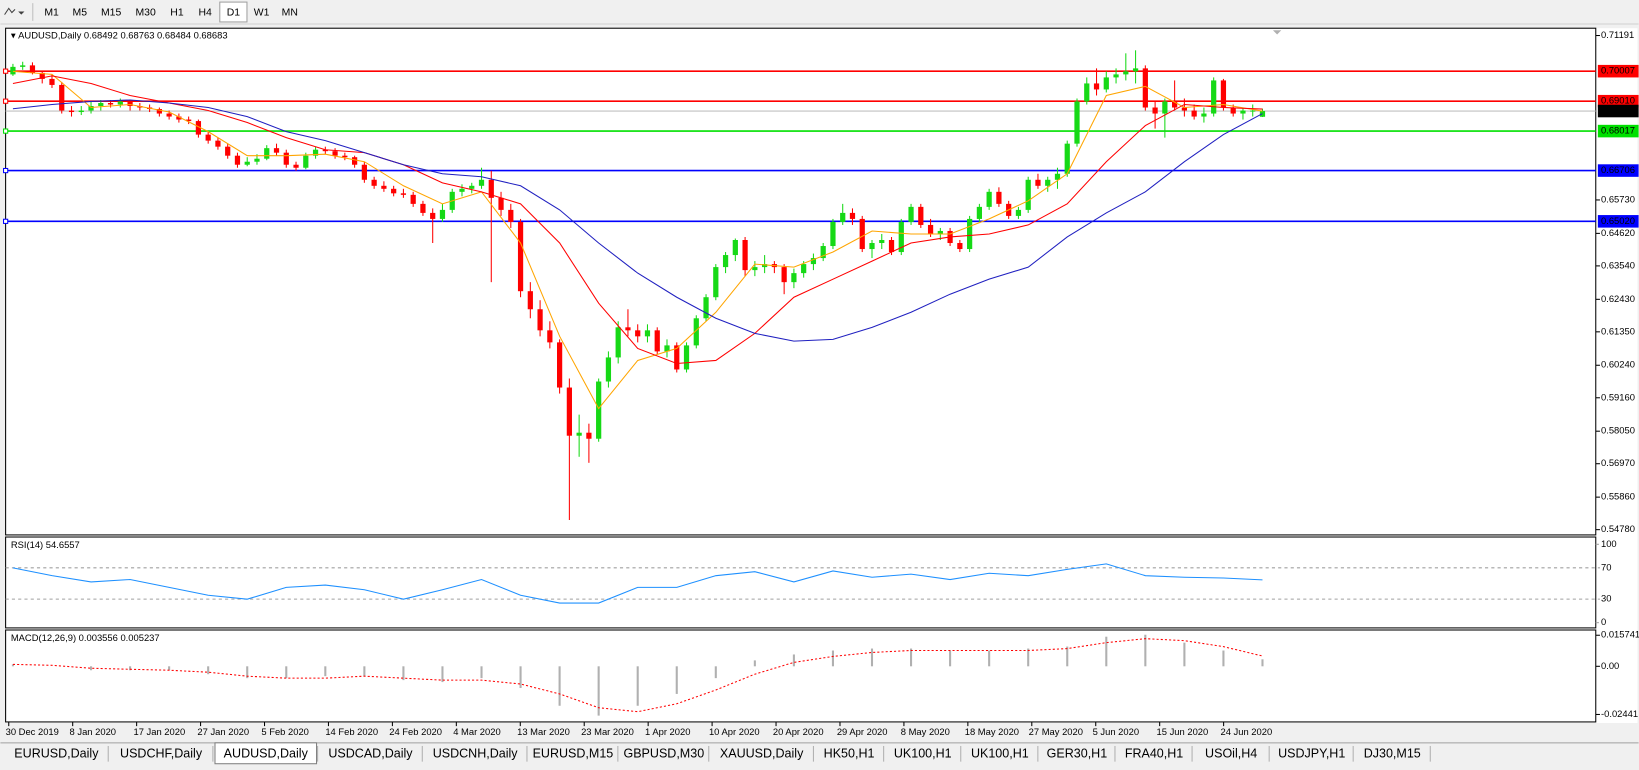  I want to click on tool-dropdown, so click(21, 13).